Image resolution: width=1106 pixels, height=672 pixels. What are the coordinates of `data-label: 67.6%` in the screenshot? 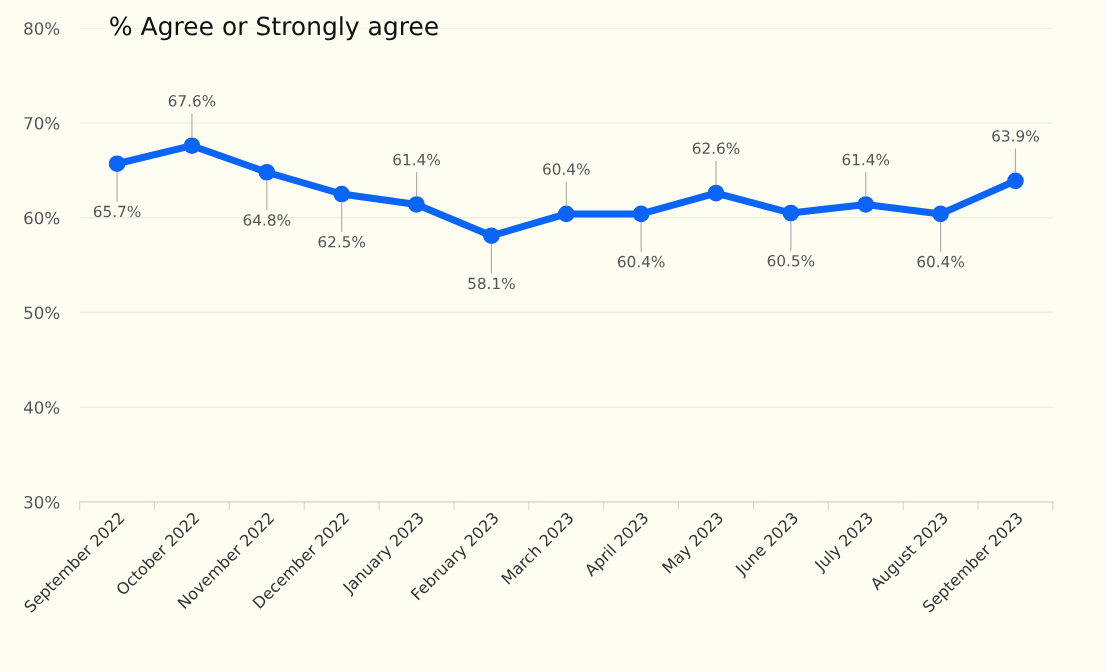 It's located at (192, 101).